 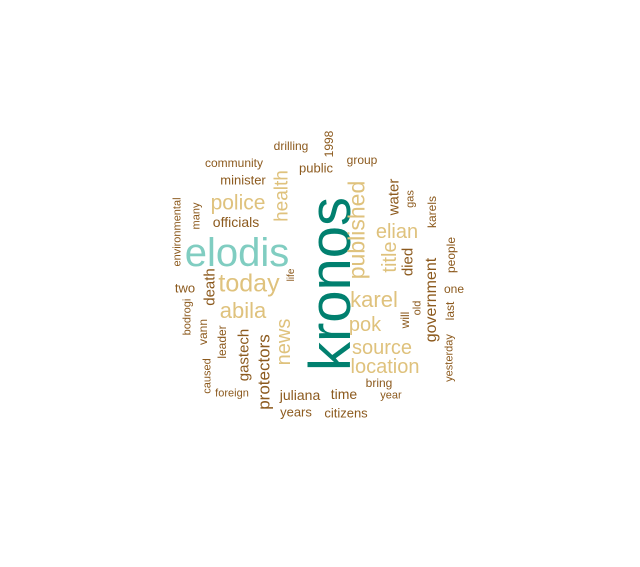 What do you see at coordinates (382, 348) in the screenshot?
I see `word-cloud-word: source` at bounding box center [382, 348].